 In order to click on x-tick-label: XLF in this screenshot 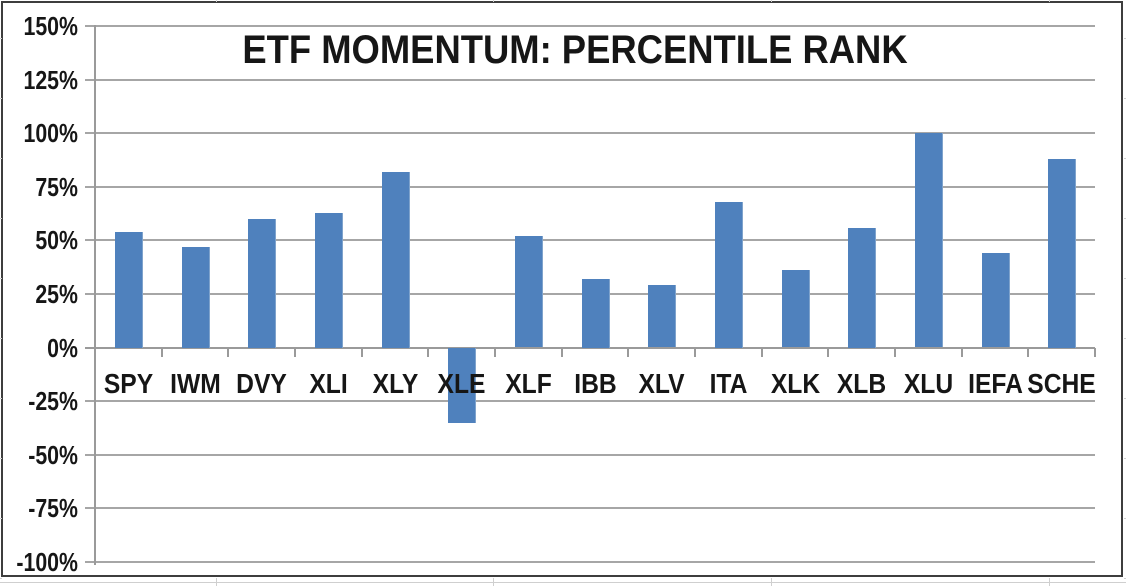, I will do `click(528, 383)`.